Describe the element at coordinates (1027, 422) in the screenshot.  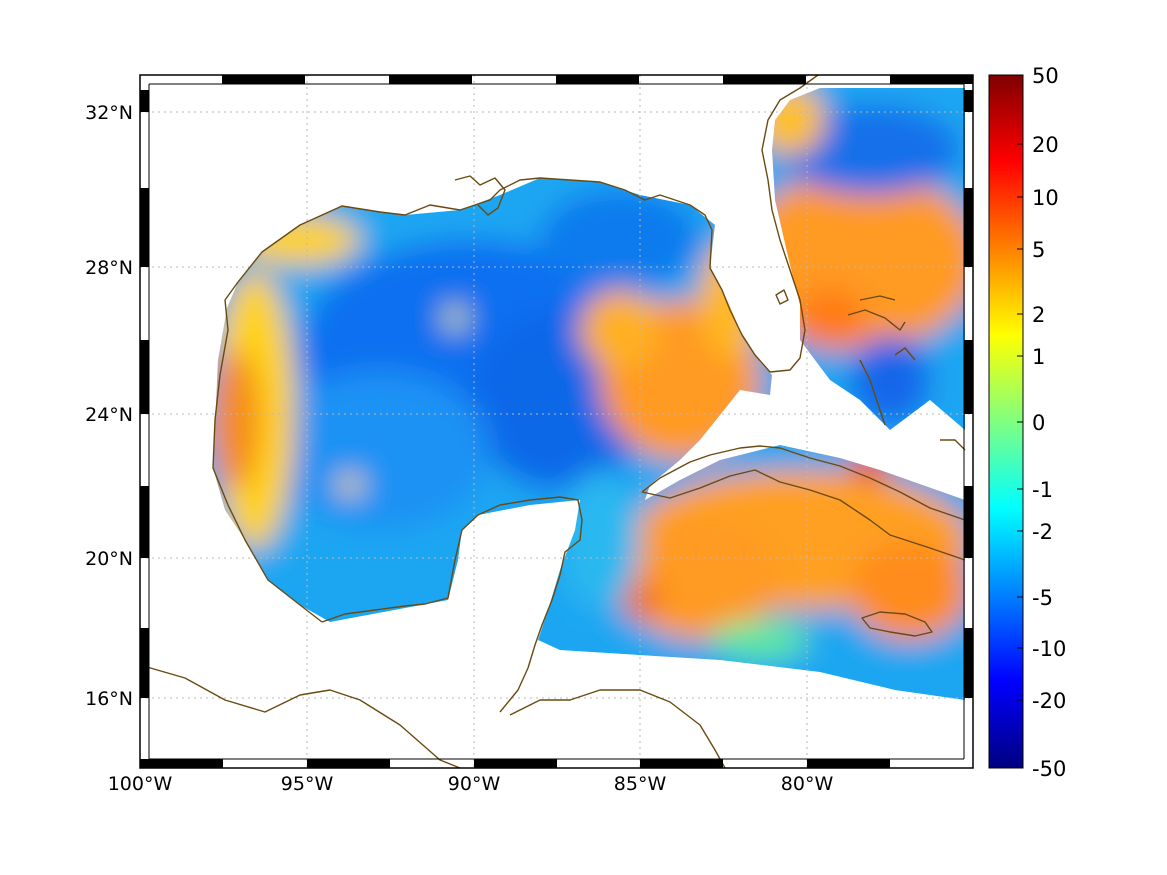
I see `colorbar: 50 20 10 5 2 1 0 -1 -2 -5 -10 -20 -50` at that location.